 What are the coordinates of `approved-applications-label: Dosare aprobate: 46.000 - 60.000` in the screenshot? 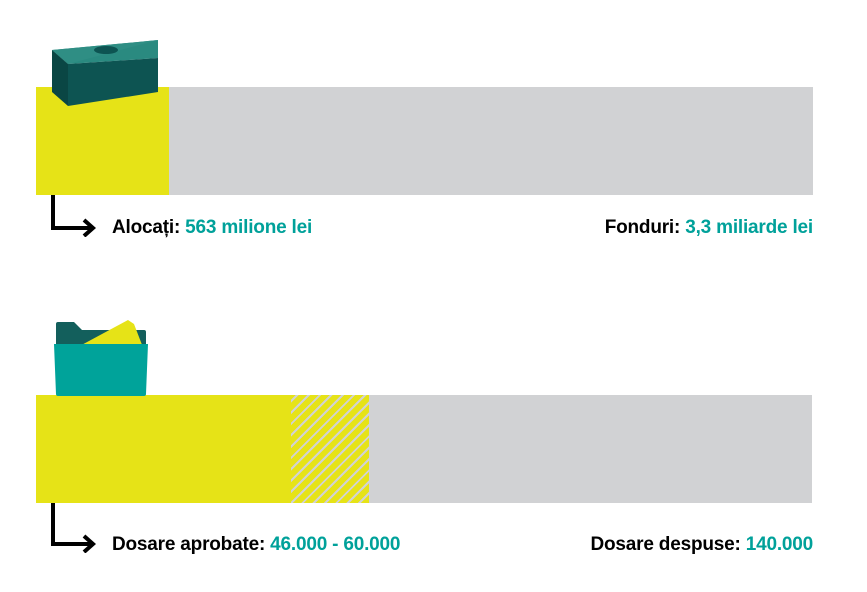 It's located at (256, 544).